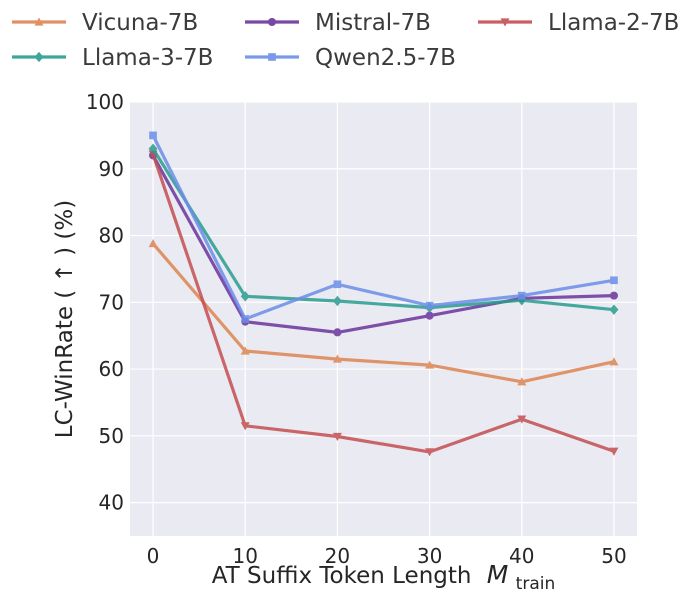 This screenshot has height=592, width=698. I want to click on y-axis-label: LC-WinRate ( ↑ ) (%), so click(65, 319).